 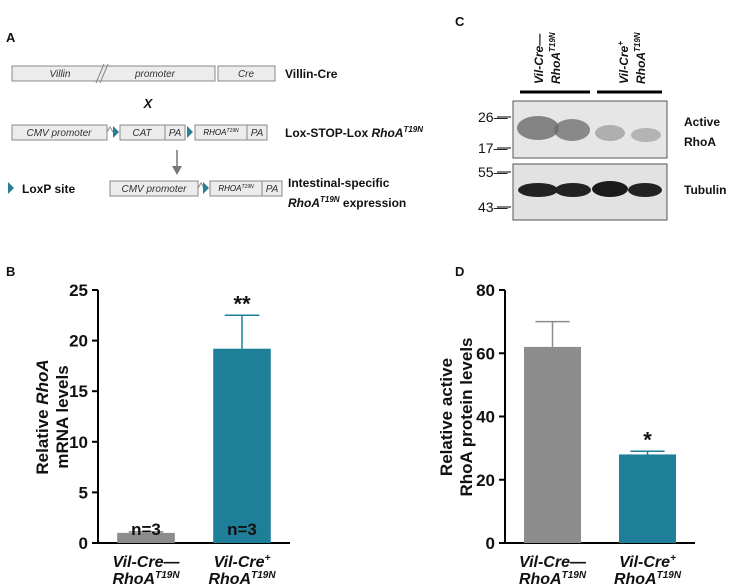 What do you see at coordinates (673, 558) in the screenshot?
I see `label-part: +` at bounding box center [673, 558].